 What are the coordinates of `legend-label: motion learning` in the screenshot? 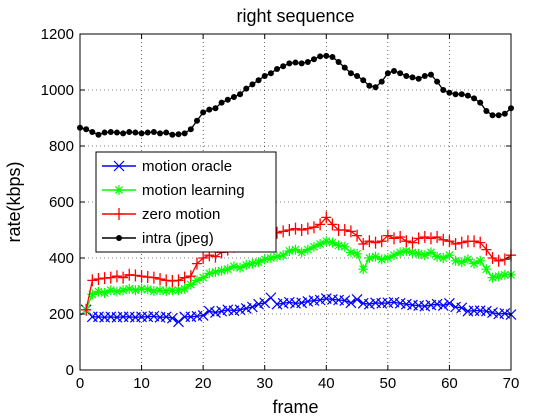 It's located at (193, 190).